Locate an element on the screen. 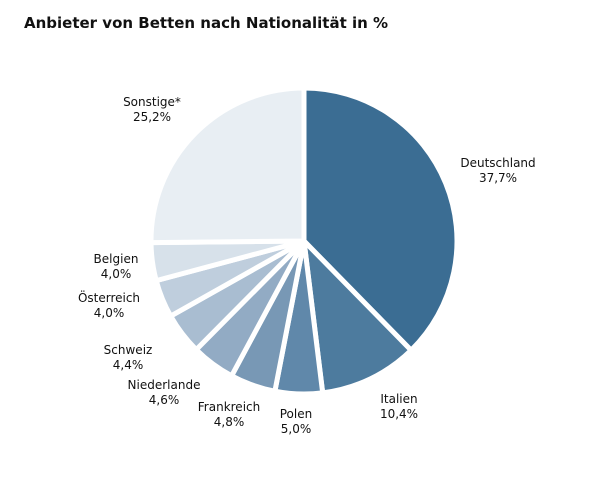 The height and width of the screenshot is (483, 600). slice-name-schweiz: Schweiz is located at coordinates (128, 350).